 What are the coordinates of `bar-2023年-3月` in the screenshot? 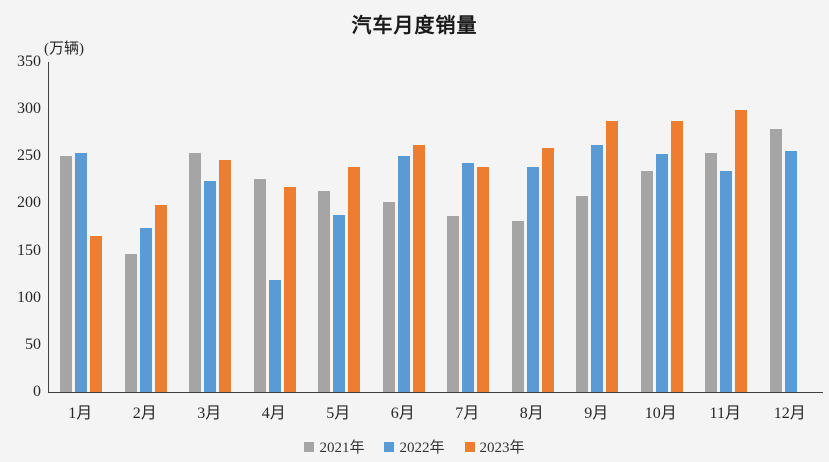 It's located at (225, 276).